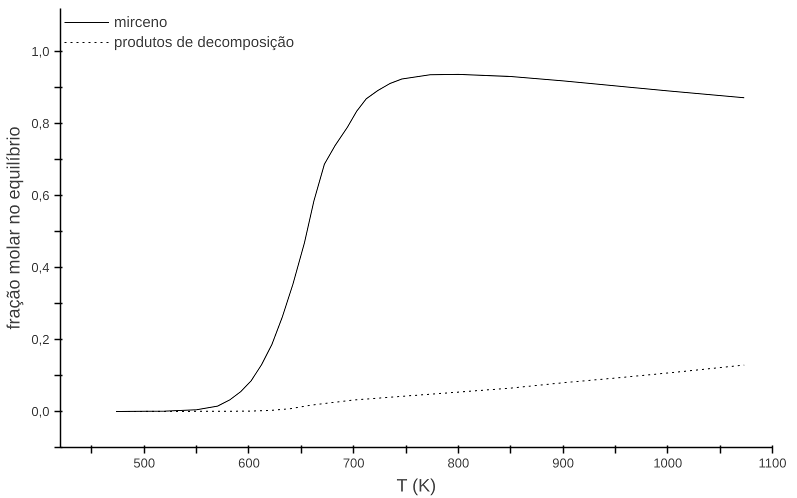 This screenshot has height=498, width=797. Describe the element at coordinates (353, 463) in the screenshot. I see `x-tick-label: 700` at that location.